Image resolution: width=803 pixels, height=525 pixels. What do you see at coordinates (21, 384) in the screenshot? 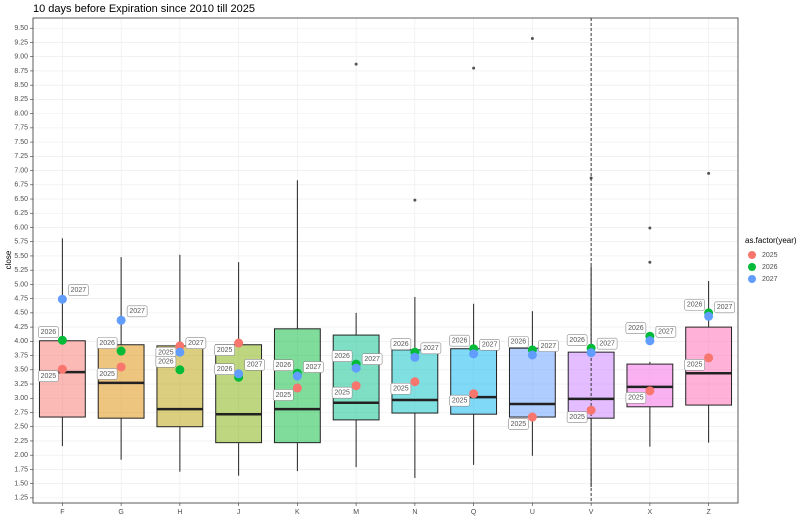
I see `y-tick-label: 3.25` at bounding box center [21, 384].